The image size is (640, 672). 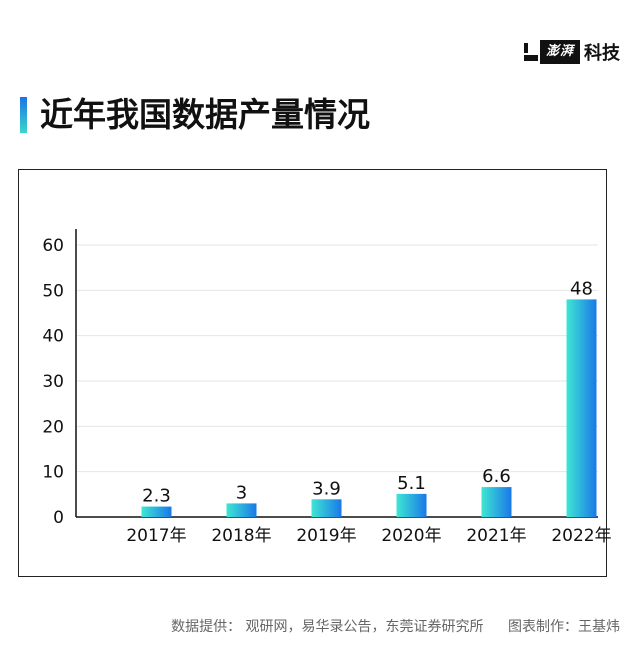 I want to click on x-tick-label: 2021年, so click(x=496, y=536).